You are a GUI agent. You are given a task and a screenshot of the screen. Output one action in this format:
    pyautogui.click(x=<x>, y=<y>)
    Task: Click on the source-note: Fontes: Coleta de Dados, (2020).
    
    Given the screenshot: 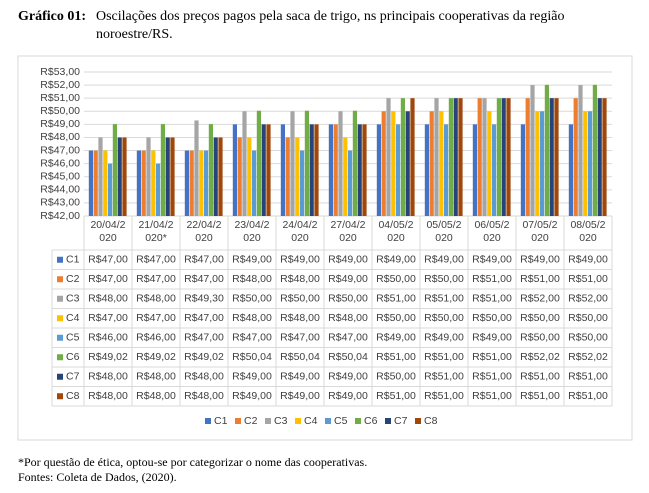 What is the action you would take?
    pyautogui.click(x=97, y=477)
    